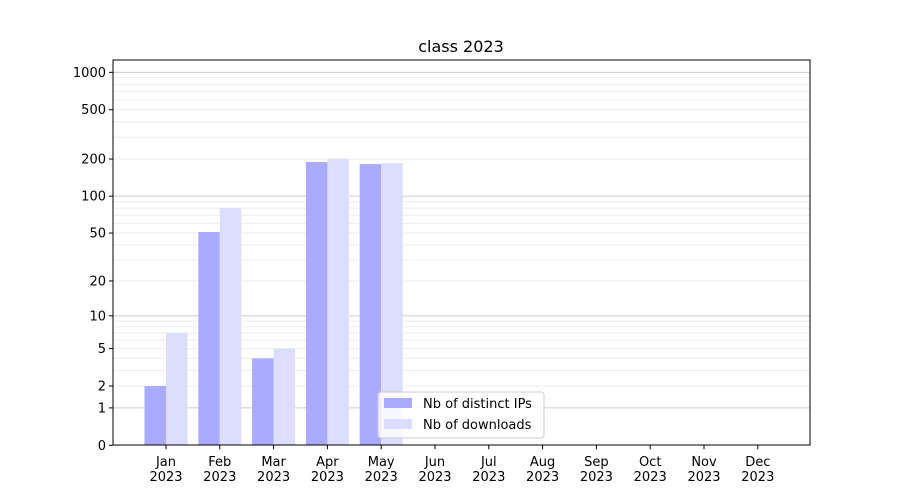 The width and height of the screenshot is (900, 500). Describe the element at coordinates (102, 446) in the screenshot. I see `y-tick-label: 0` at that location.